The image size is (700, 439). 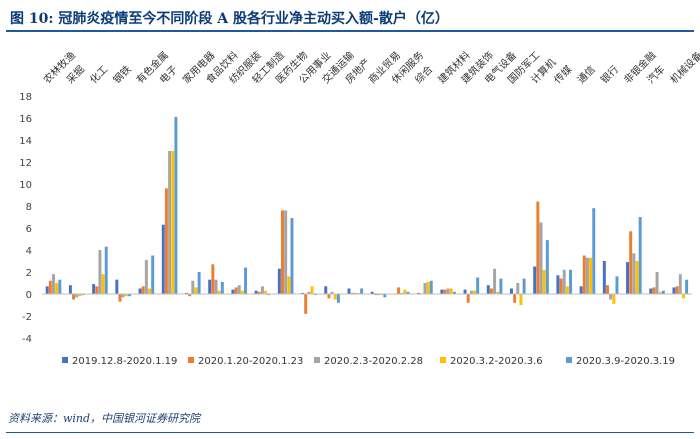 What do you see at coordinates (350, 31) in the screenshot?
I see `title-divider` at bounding box center [350, 31].